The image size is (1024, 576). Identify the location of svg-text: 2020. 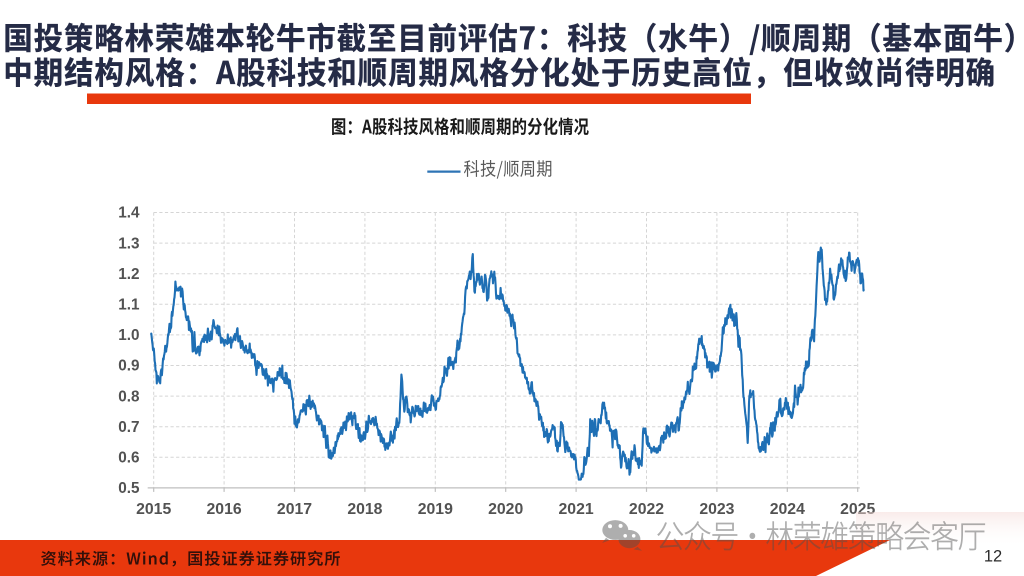
(505, 509).